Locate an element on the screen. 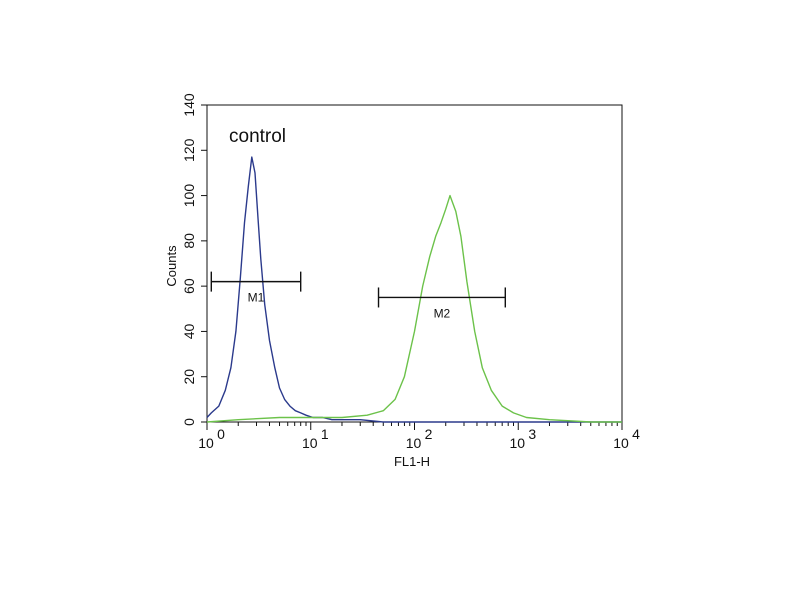  gate-m2-label: M2 is located at coordinates (442, 313).